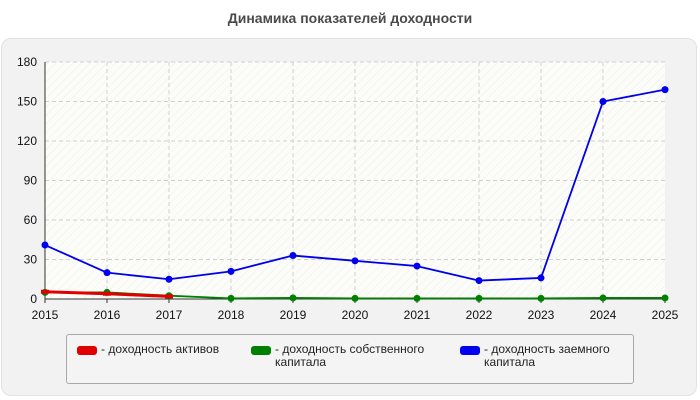 This screenshot has height=400, width=700. Describe the element at coordinates (355, 315) in the screenshot. I see `x-tick-label: 2020` at that location.